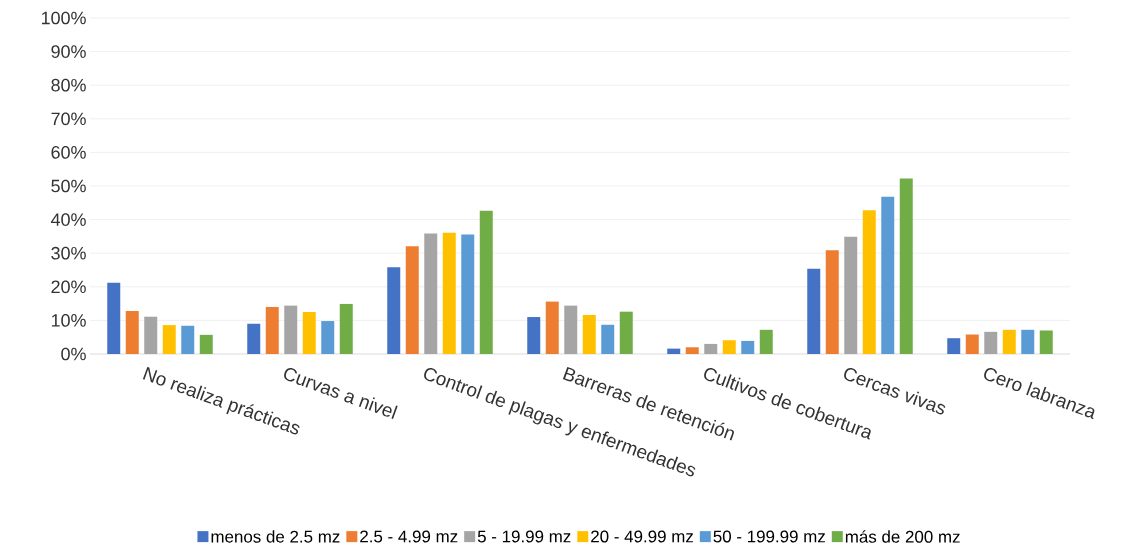 Image resolution: width=1130 pixels, height=552 pixels. I want to click on legend-label: 5 - 19.99 mz, so click(524, 536).